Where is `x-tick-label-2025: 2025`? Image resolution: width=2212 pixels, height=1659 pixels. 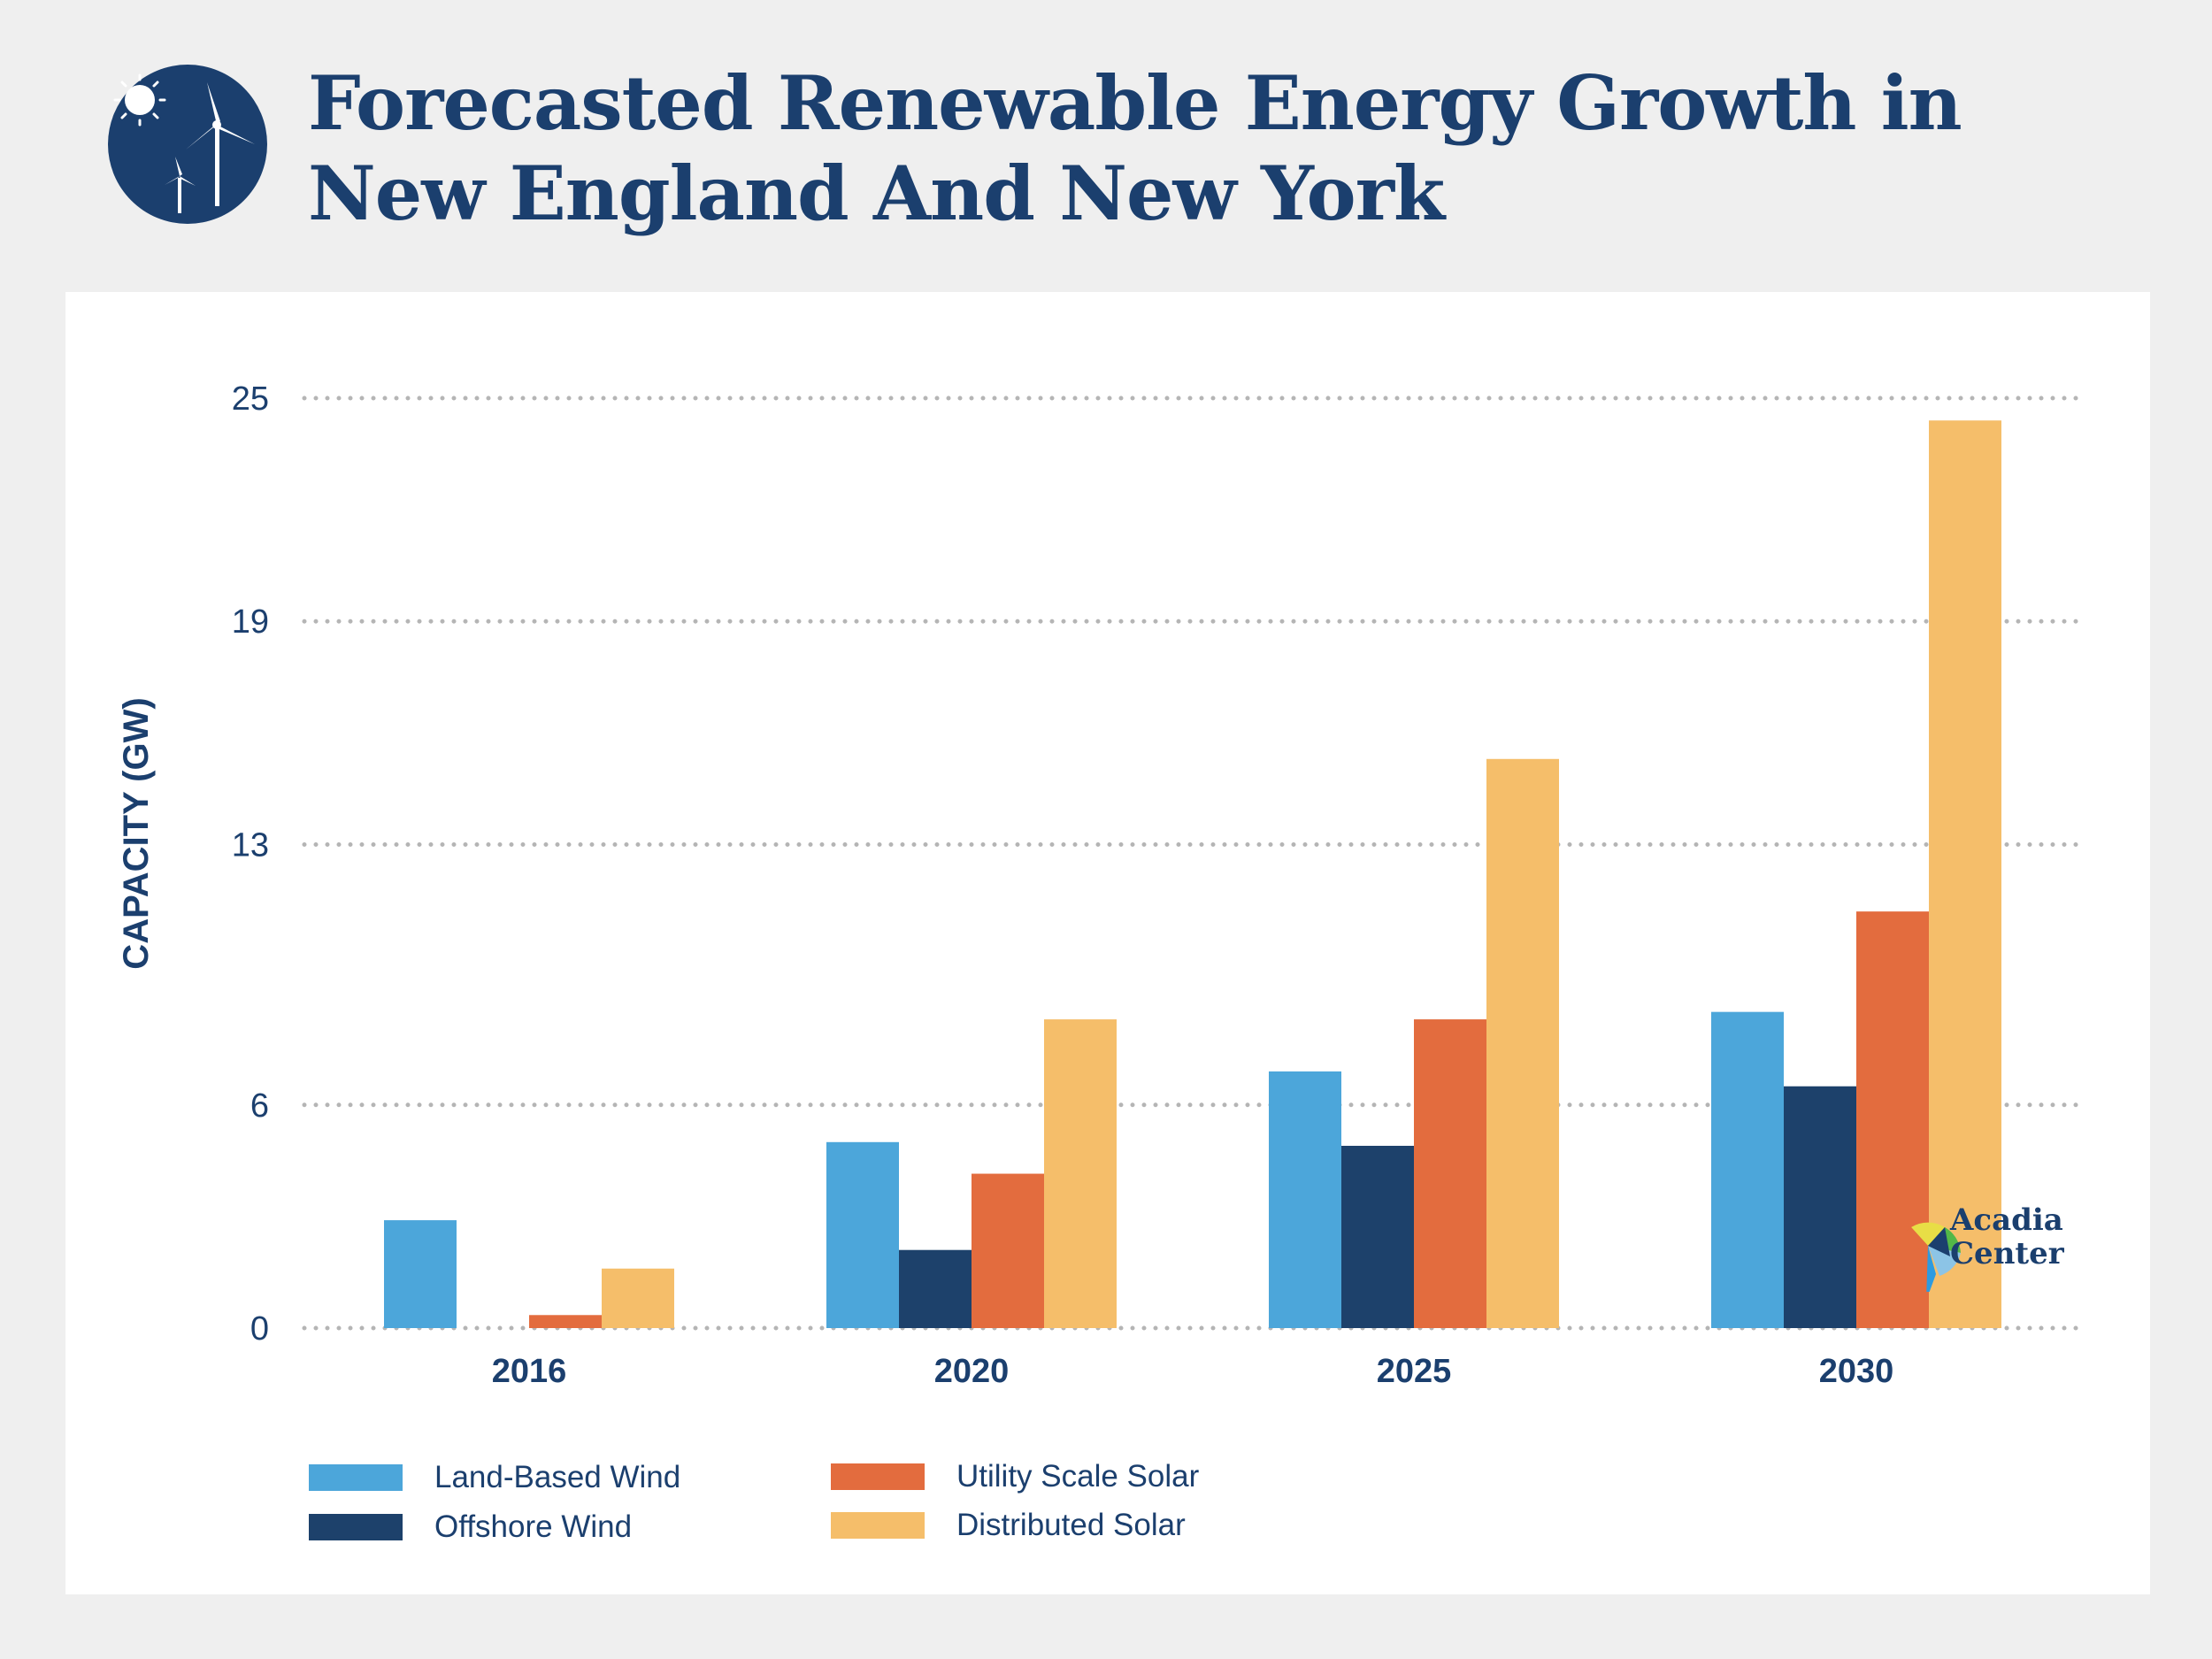 x-tick-label-2025: 2025 is located at coordinates (1415, 1372).